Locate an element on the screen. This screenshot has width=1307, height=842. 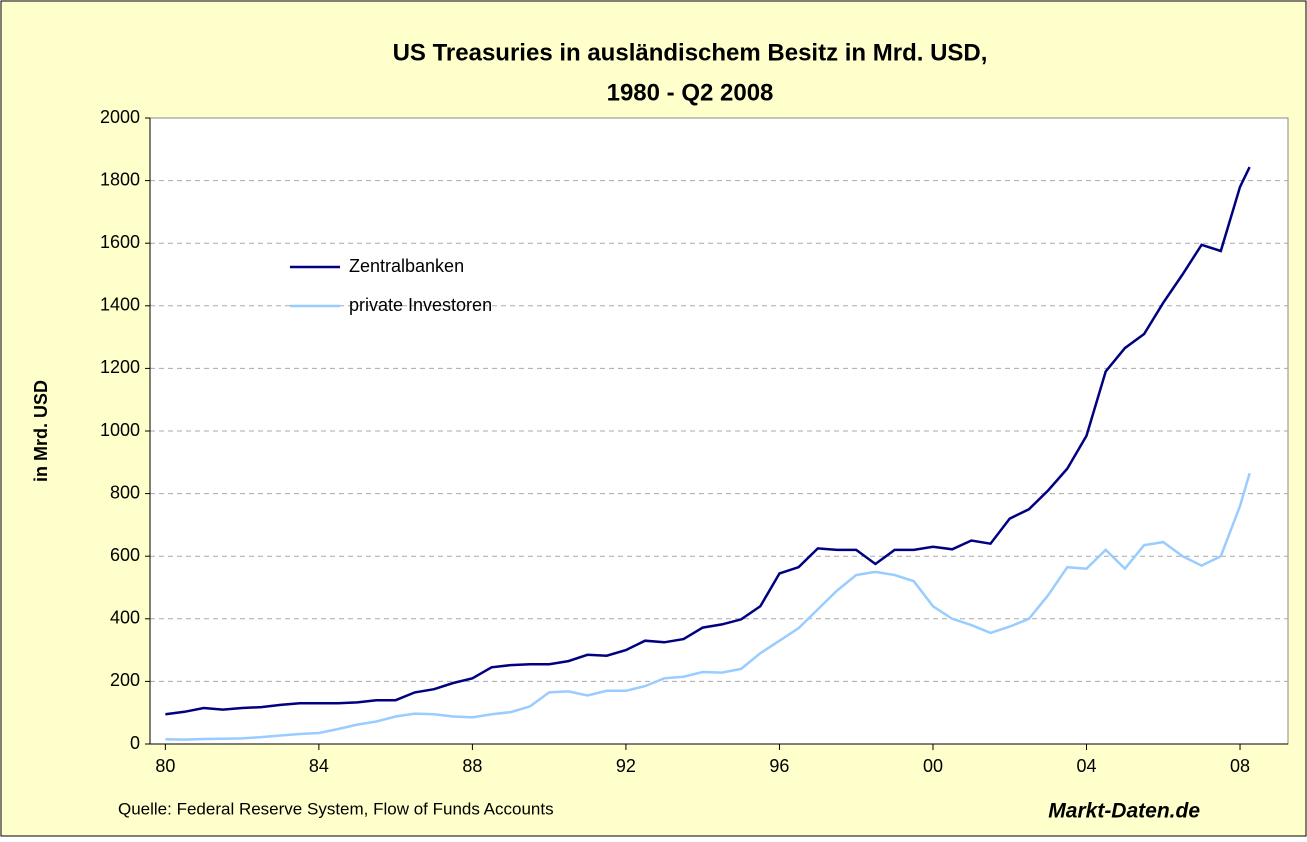
legend-label: private Investoren is located at coordinates (420, 305).